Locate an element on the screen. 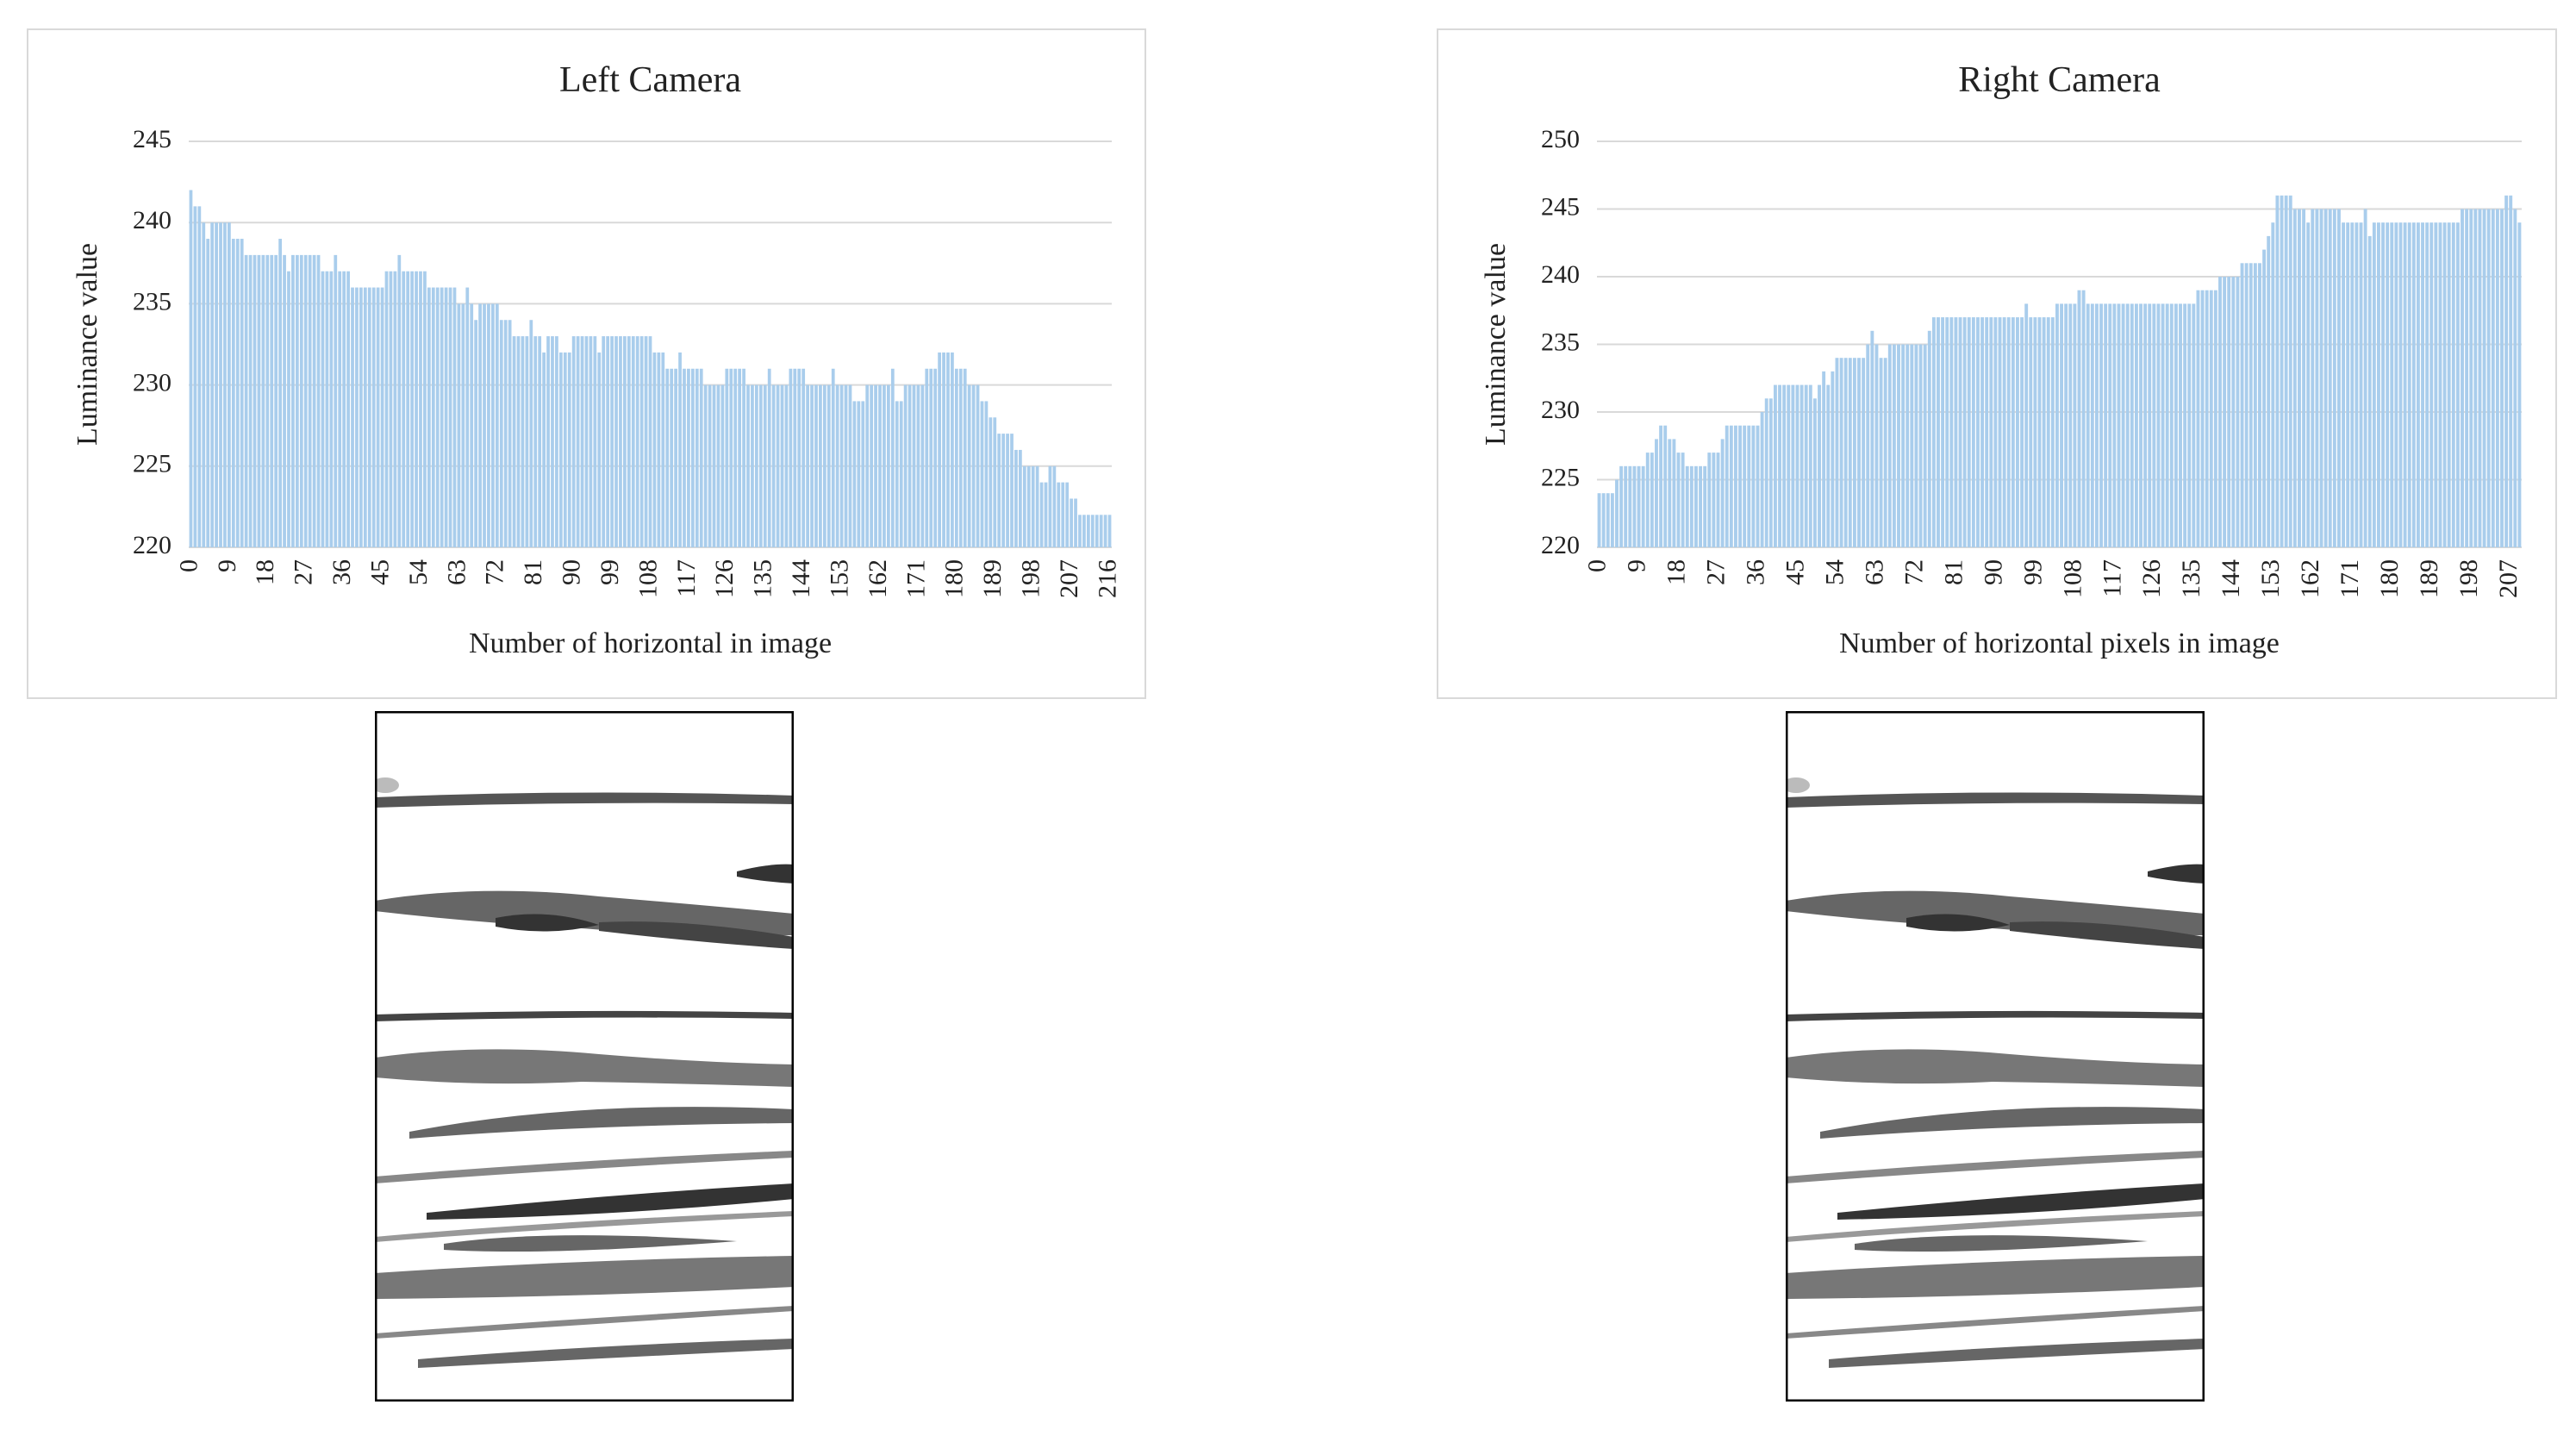 The height and width of the screenshot is (1436, 2576). x-tick-label: 207 is located at coordinates (2508, 578).